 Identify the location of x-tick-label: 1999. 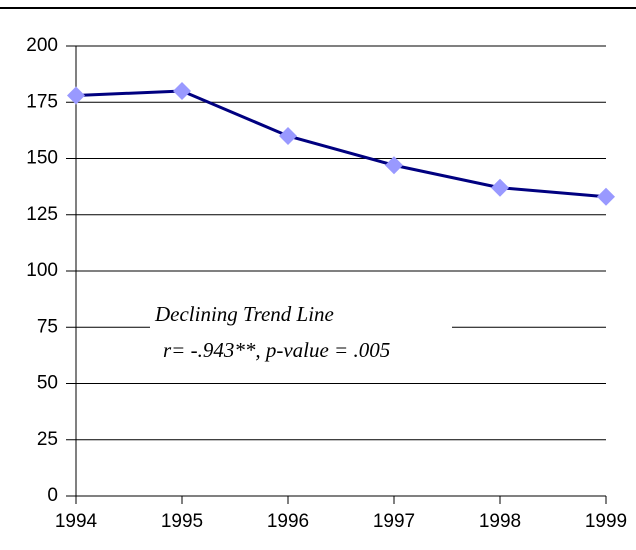
(606, 521).